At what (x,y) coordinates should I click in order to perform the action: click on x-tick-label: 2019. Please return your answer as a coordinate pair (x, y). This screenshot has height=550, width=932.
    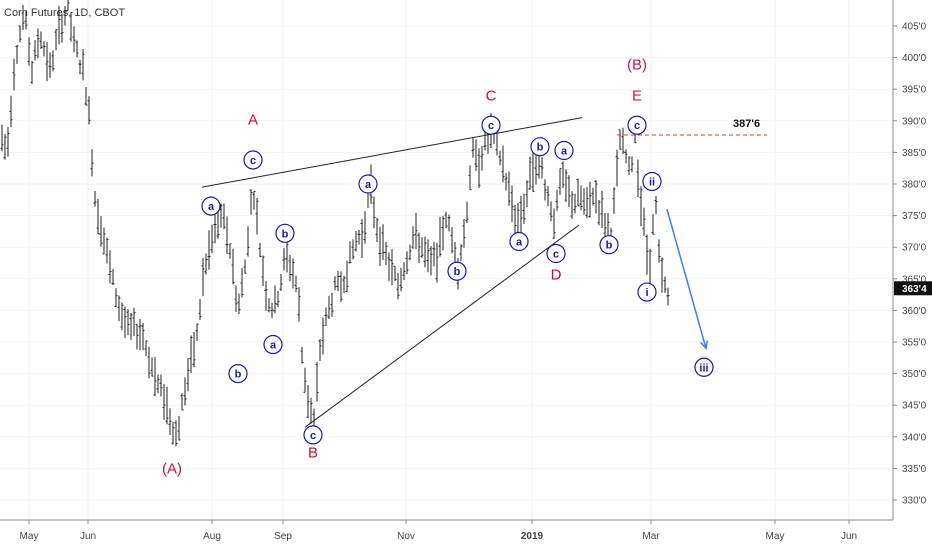
    Looking at the image, I should click on (532, 536).